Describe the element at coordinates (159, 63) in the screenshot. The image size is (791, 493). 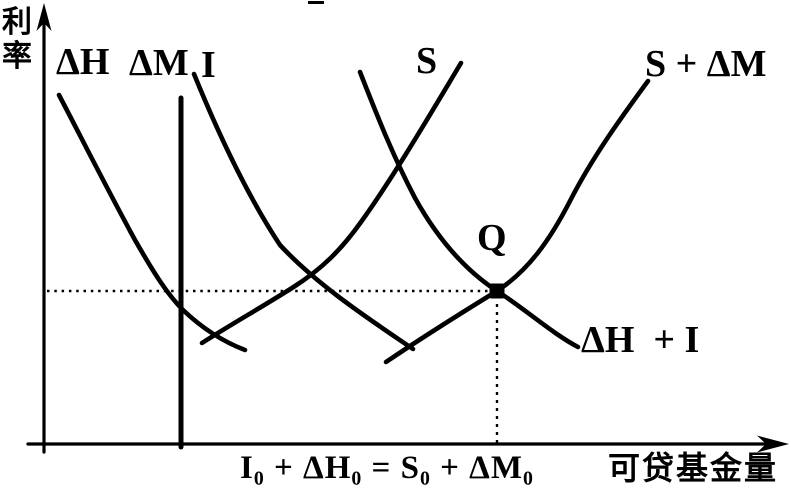
I see `curve-label-delta-m: ΔM` at that location.